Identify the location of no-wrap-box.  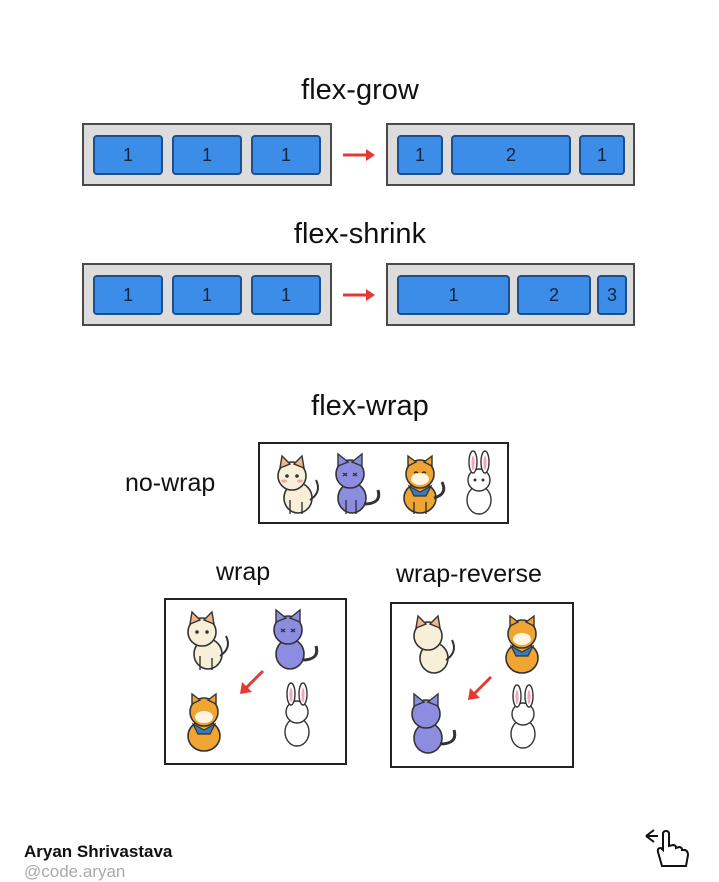
(383, 483).